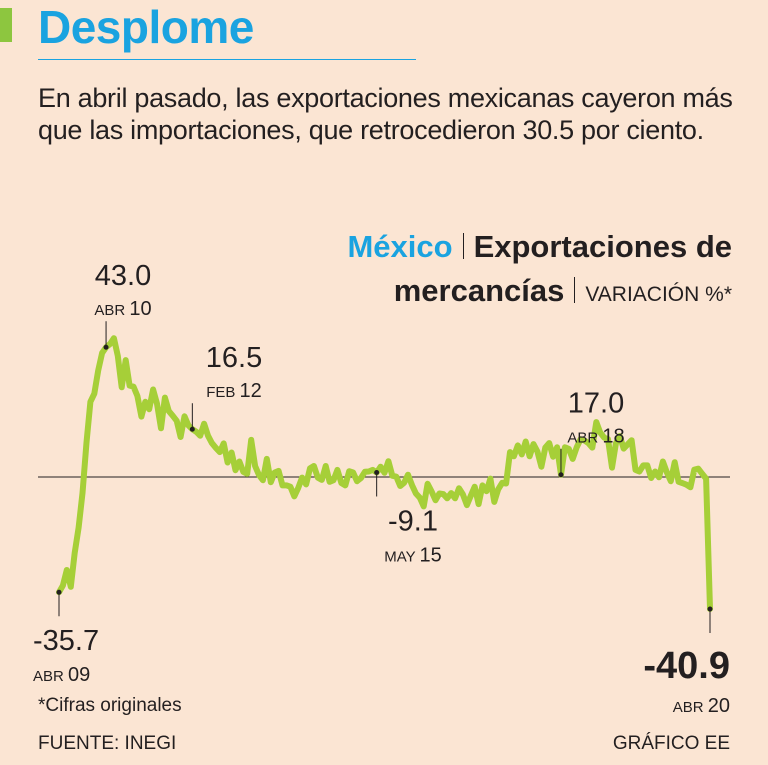  What do you see at coordinates (110, 705) in the screenshot?
I see `footnote: *Cifras originales` at bounding box center [110, 705].